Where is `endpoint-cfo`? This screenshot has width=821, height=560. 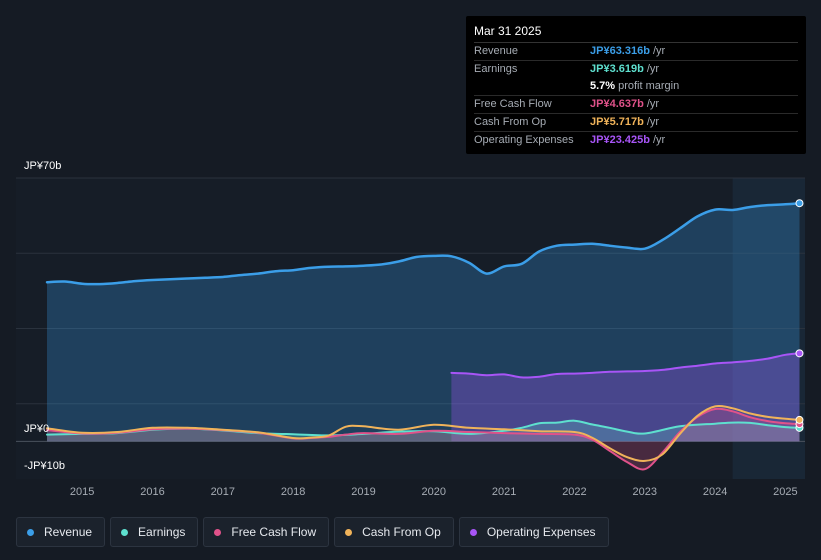
endpoint-cfo is located at coordinates (799, 419).